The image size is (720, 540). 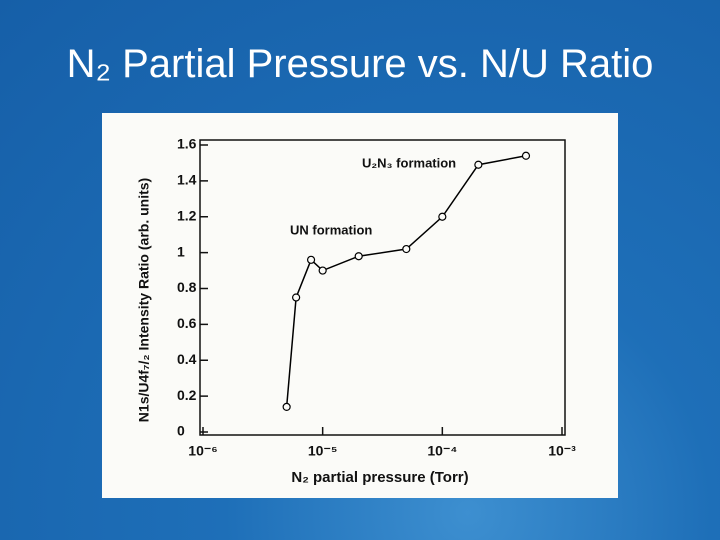 I want to click on y-tick-label: 0.8, so click(x=187, y=287).